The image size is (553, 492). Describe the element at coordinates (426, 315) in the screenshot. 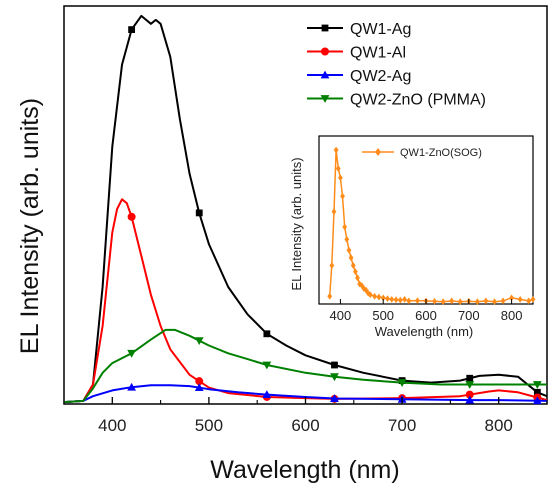

I see `inset-x-tick-label: 600` at that location.